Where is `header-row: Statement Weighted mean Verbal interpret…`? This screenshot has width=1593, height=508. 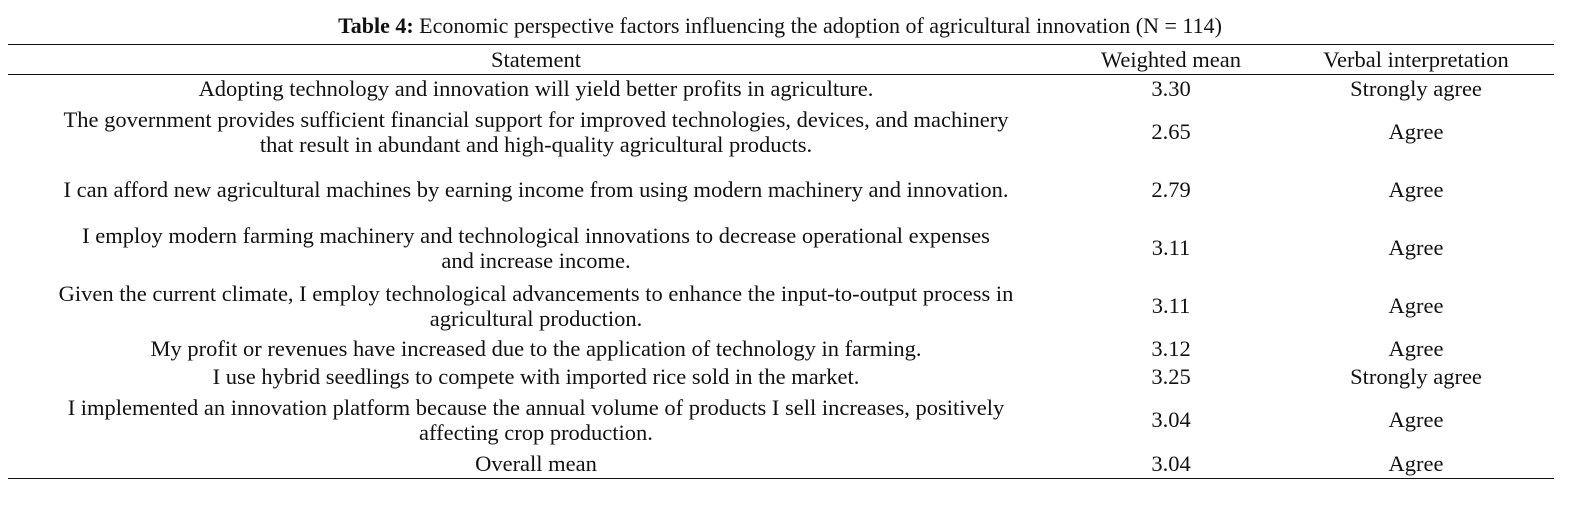
header-row: Statement Weighted mean Verbal interpret… is located at coordinates (781, 59).